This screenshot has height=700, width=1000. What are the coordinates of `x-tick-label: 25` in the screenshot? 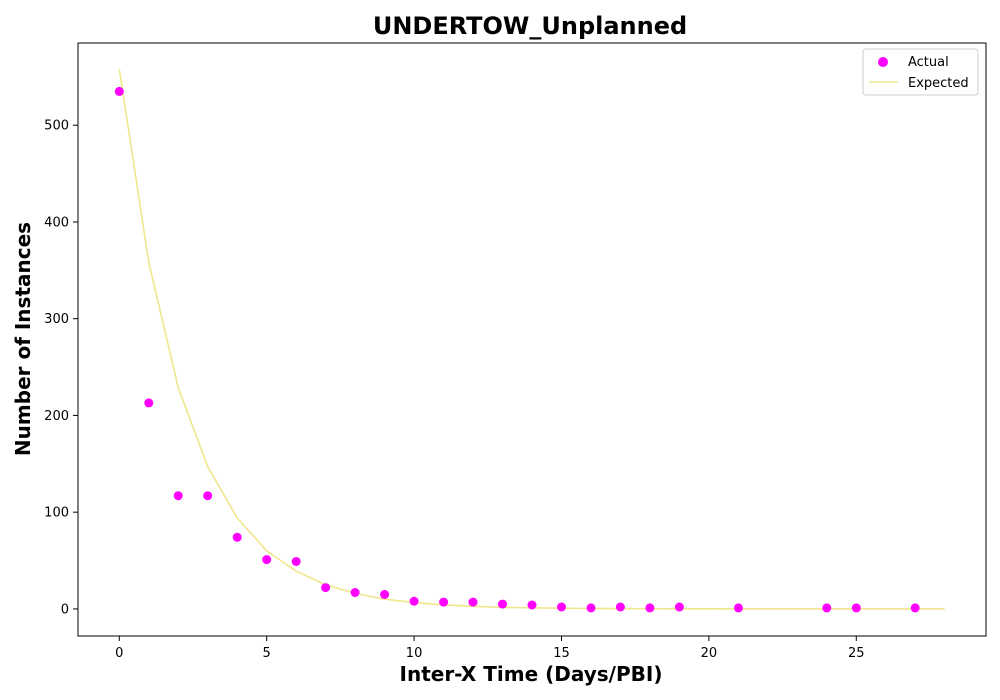 It's located at (856, 653).